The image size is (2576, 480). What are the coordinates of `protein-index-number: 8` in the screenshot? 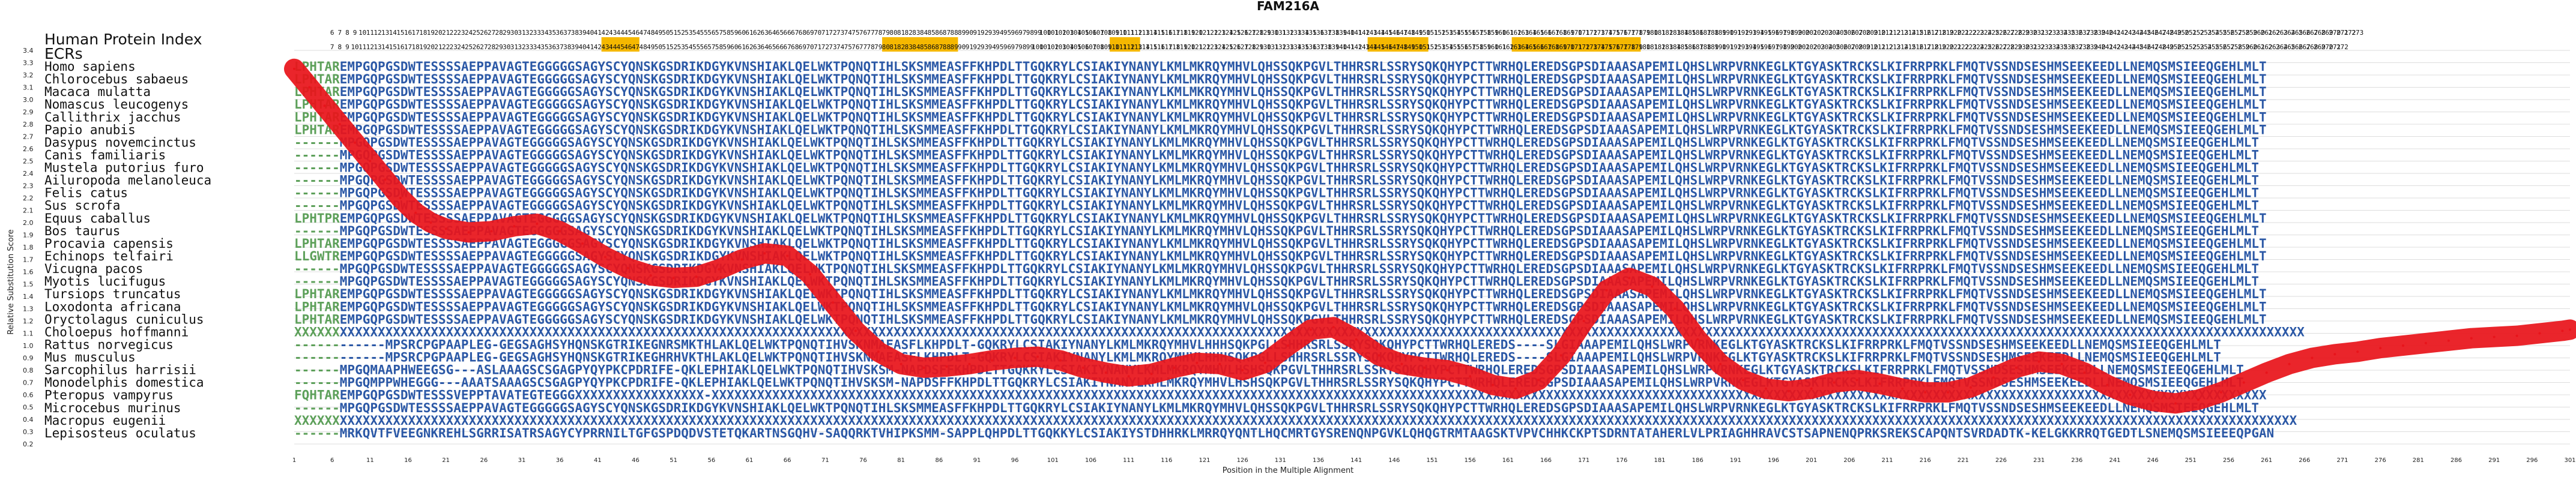 It's located at (347, 33).